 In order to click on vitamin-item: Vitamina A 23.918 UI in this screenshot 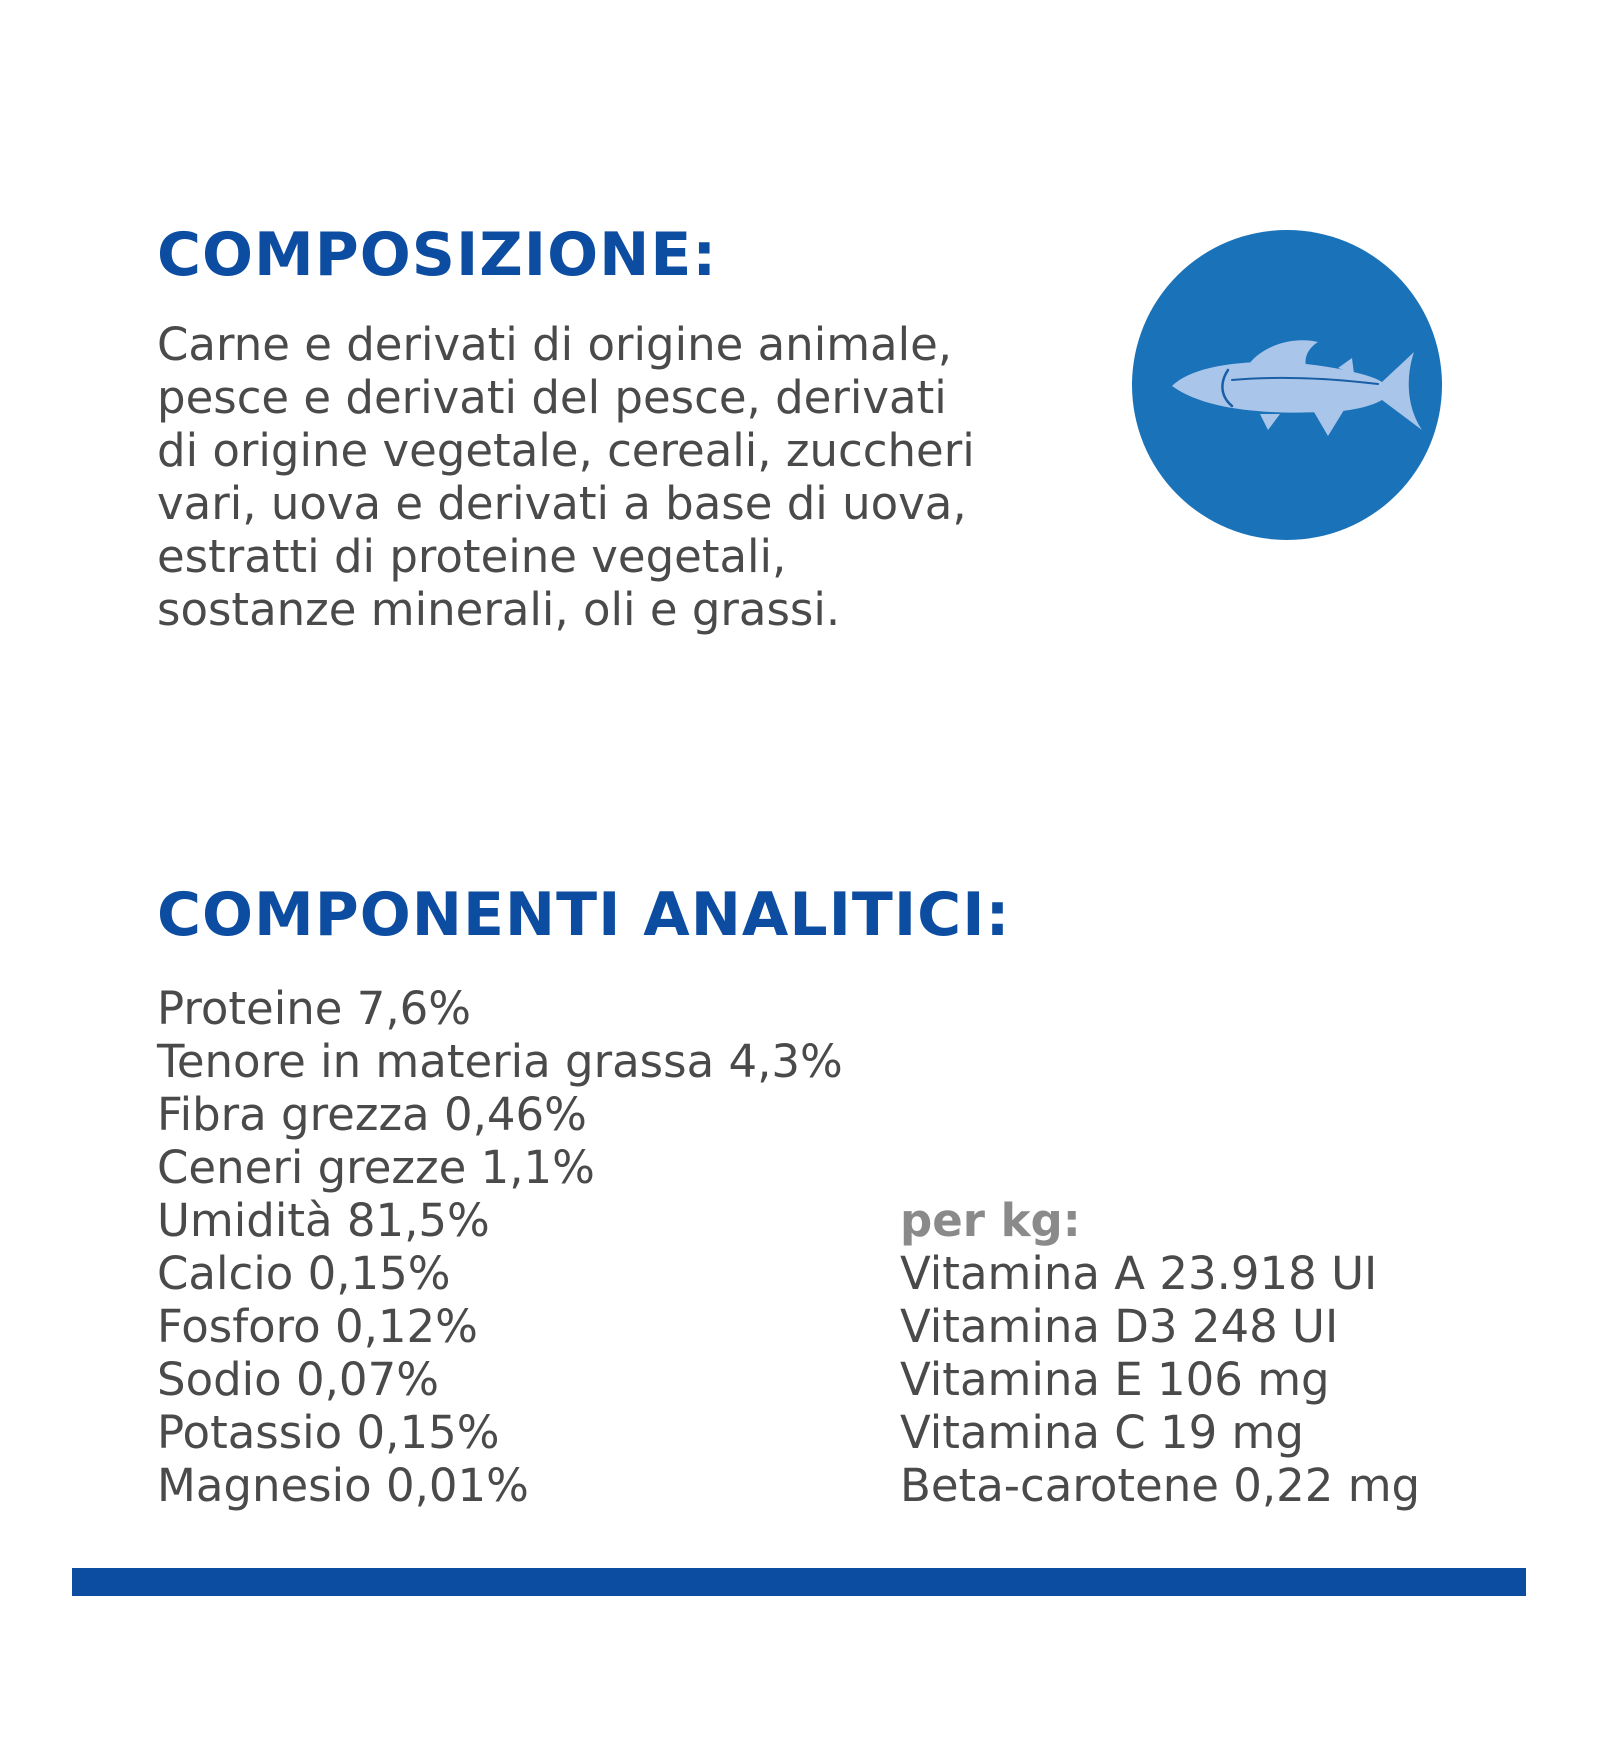, I will do `click(1139, 1273)`.